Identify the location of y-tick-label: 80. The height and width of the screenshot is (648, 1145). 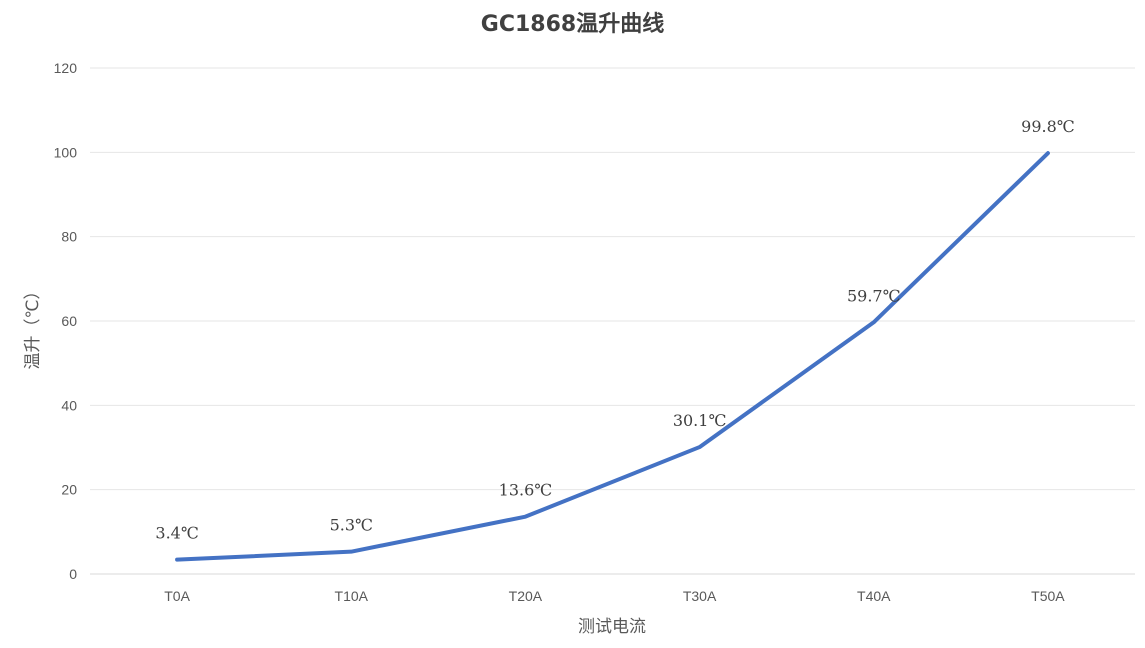
(69, 237).